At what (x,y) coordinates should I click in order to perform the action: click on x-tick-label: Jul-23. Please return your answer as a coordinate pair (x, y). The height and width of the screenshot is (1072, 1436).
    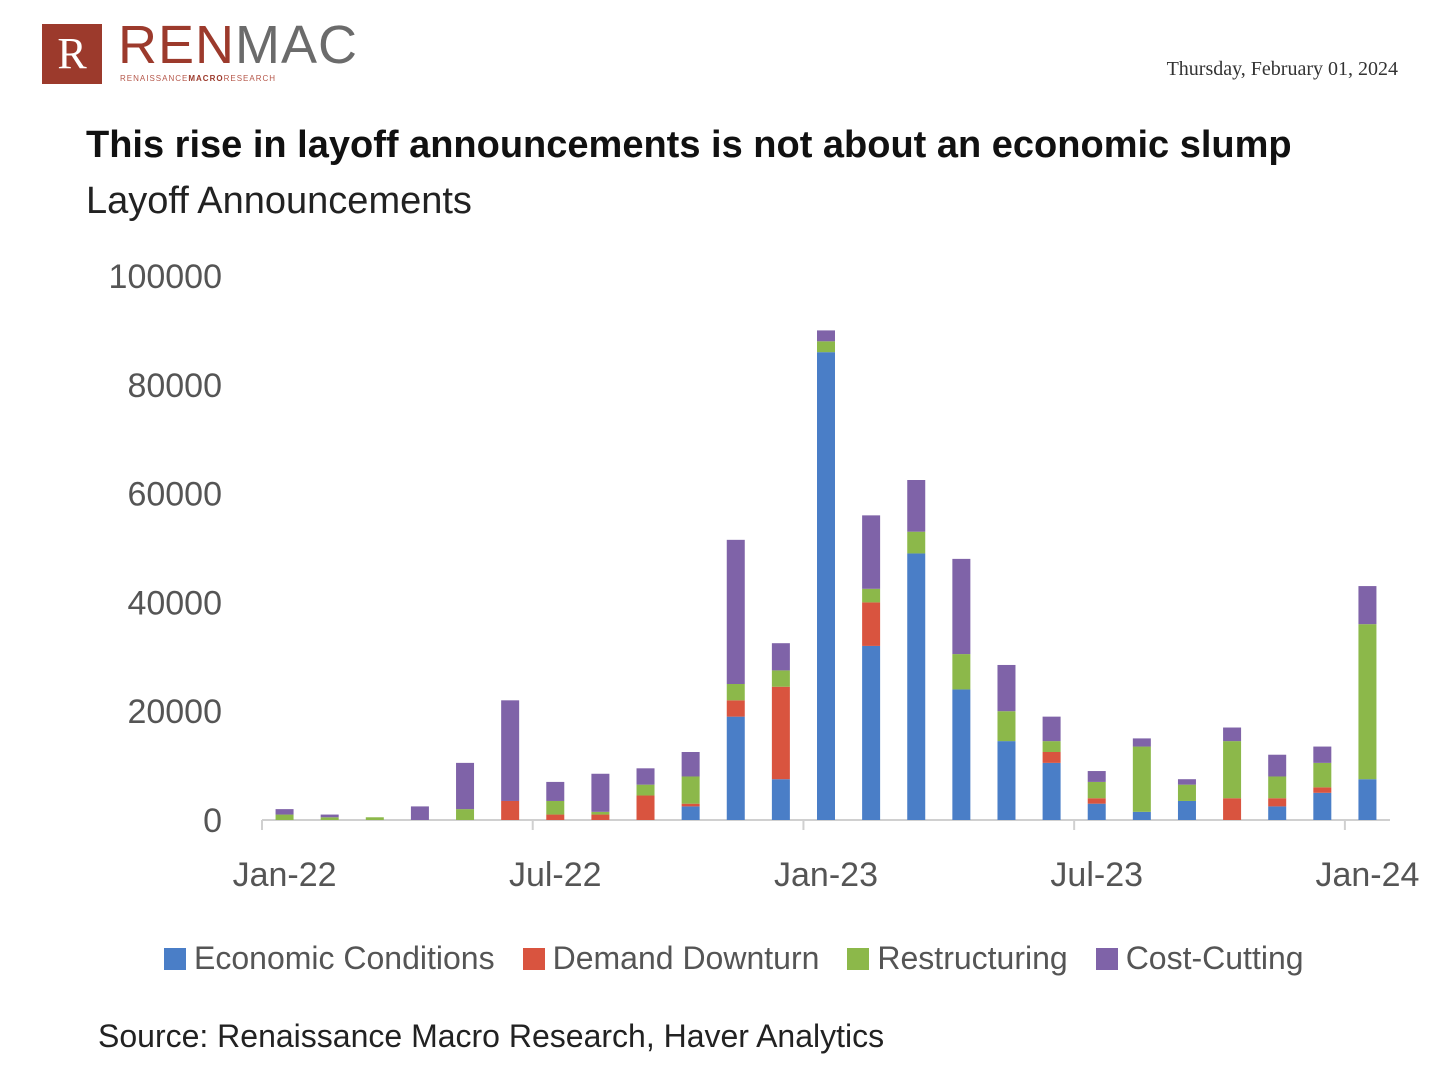
    Looking at the image, I should click on (1096, 875).